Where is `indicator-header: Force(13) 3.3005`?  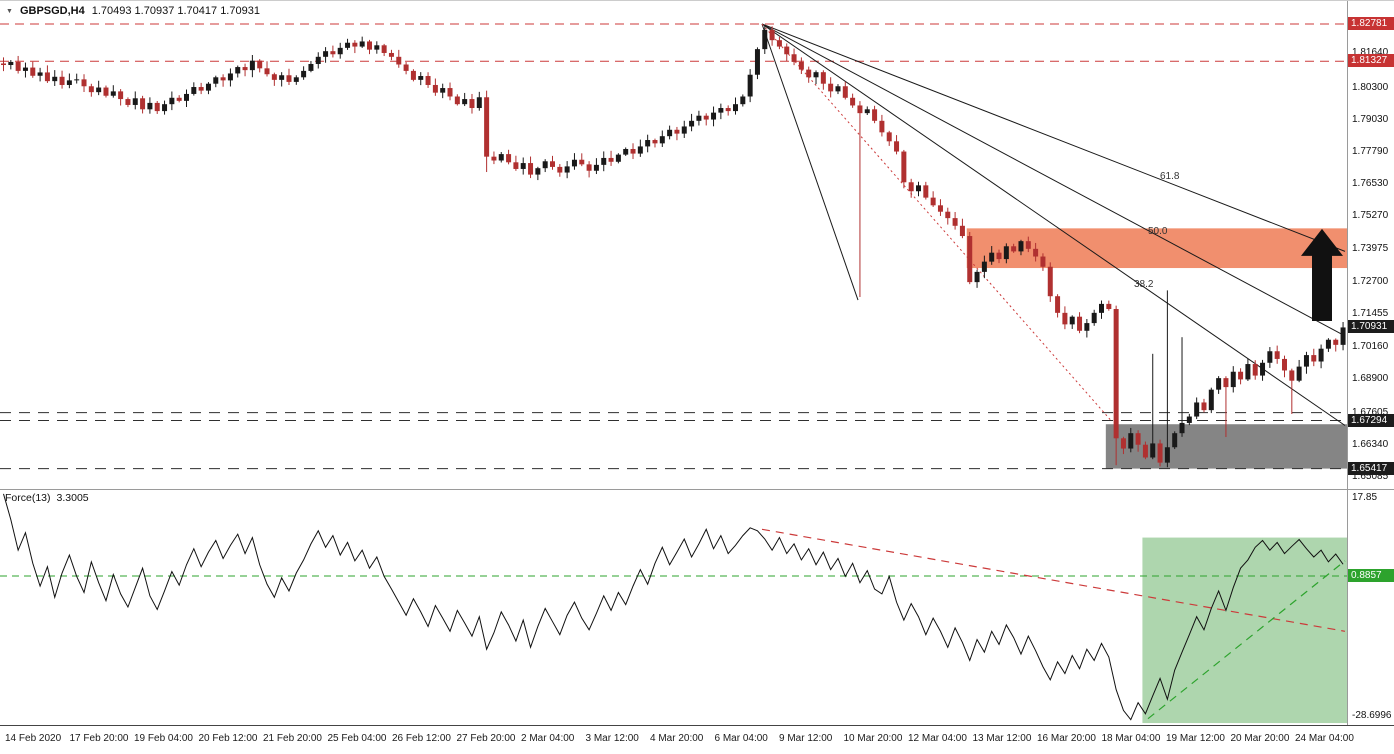
indicator-header: Force(13) 3.3005 is located at coordinates (47, 498).